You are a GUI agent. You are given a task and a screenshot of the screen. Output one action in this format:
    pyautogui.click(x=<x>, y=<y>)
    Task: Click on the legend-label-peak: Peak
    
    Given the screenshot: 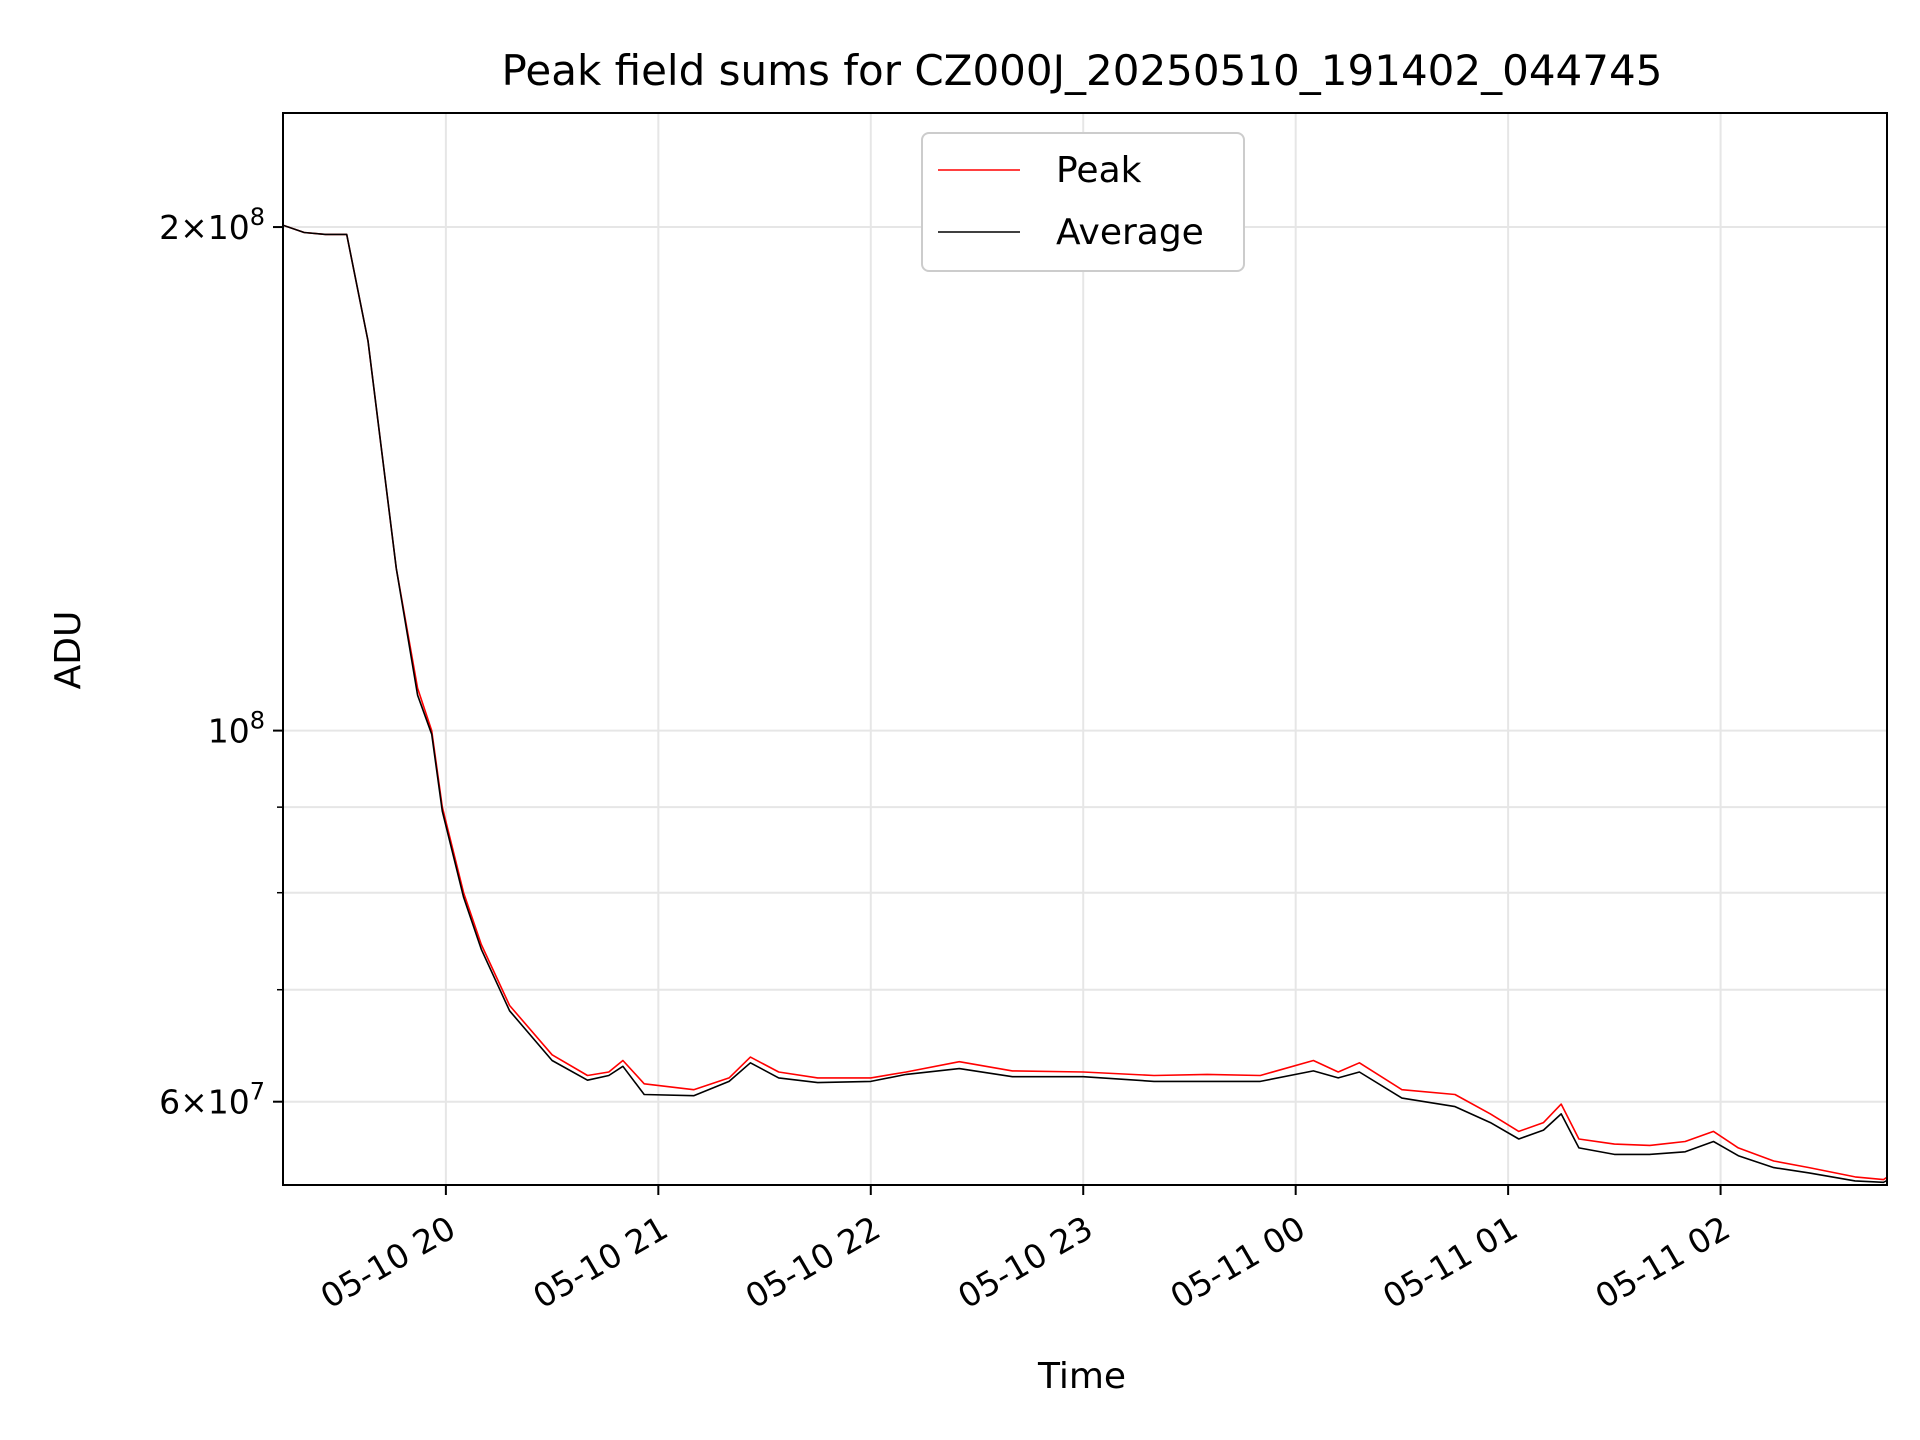 What is the action you would take?
    pyautogui.click(x=1099, y=170)
    